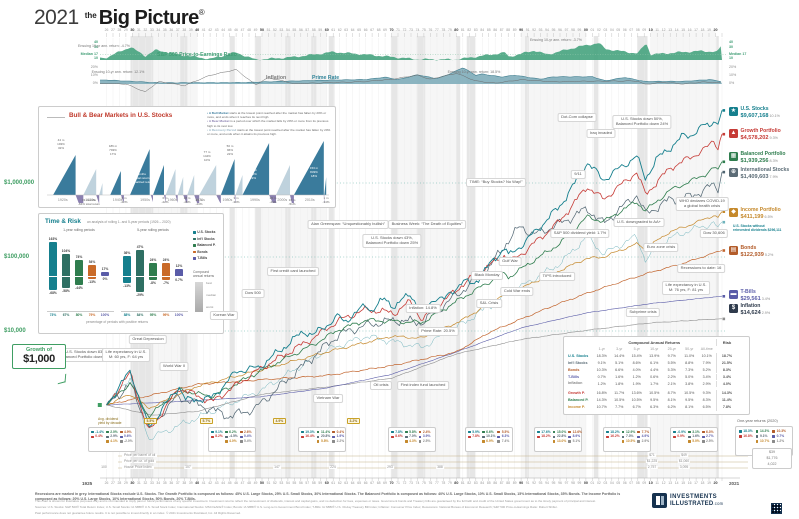 The width and height of the screenshot is (799, 519). What do you see at coordinates (598, 30) in the screenshot?
I see `year-tick-top: 02` at bounding box center [598, 30].